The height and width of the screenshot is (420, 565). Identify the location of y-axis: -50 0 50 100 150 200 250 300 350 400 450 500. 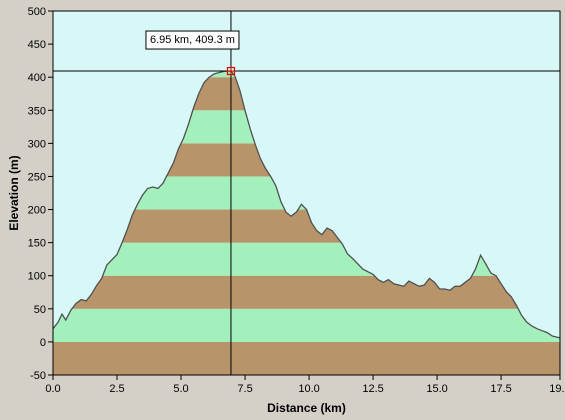
(40, 194).